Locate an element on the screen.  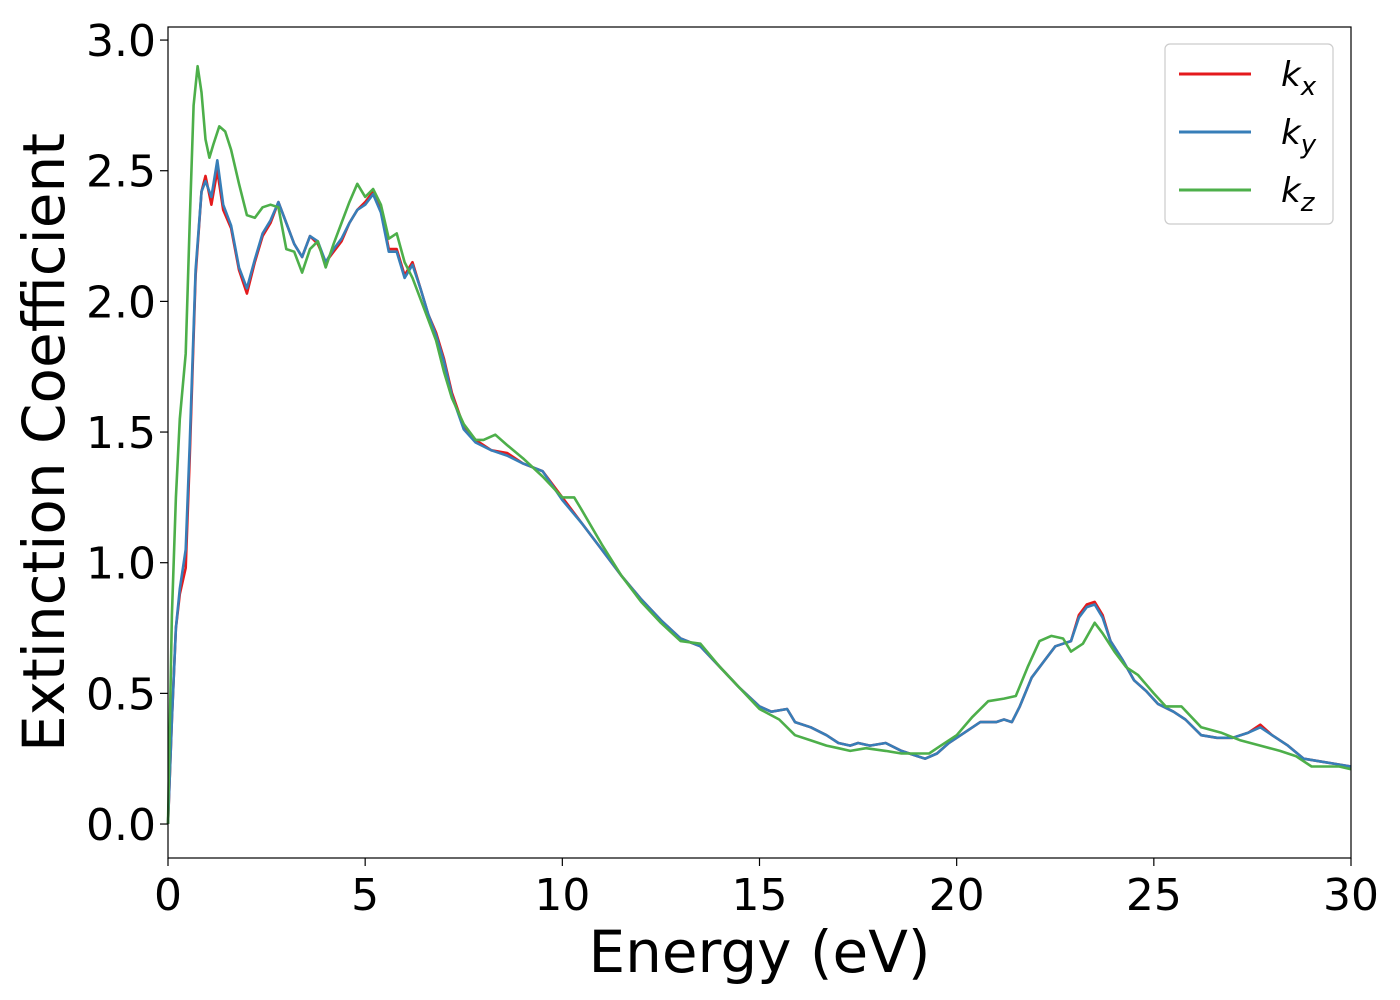
y-axis: 0.0 0.5 1.0 1.5 2.0 2.5 3.0 is located at coordinates (127, 433).